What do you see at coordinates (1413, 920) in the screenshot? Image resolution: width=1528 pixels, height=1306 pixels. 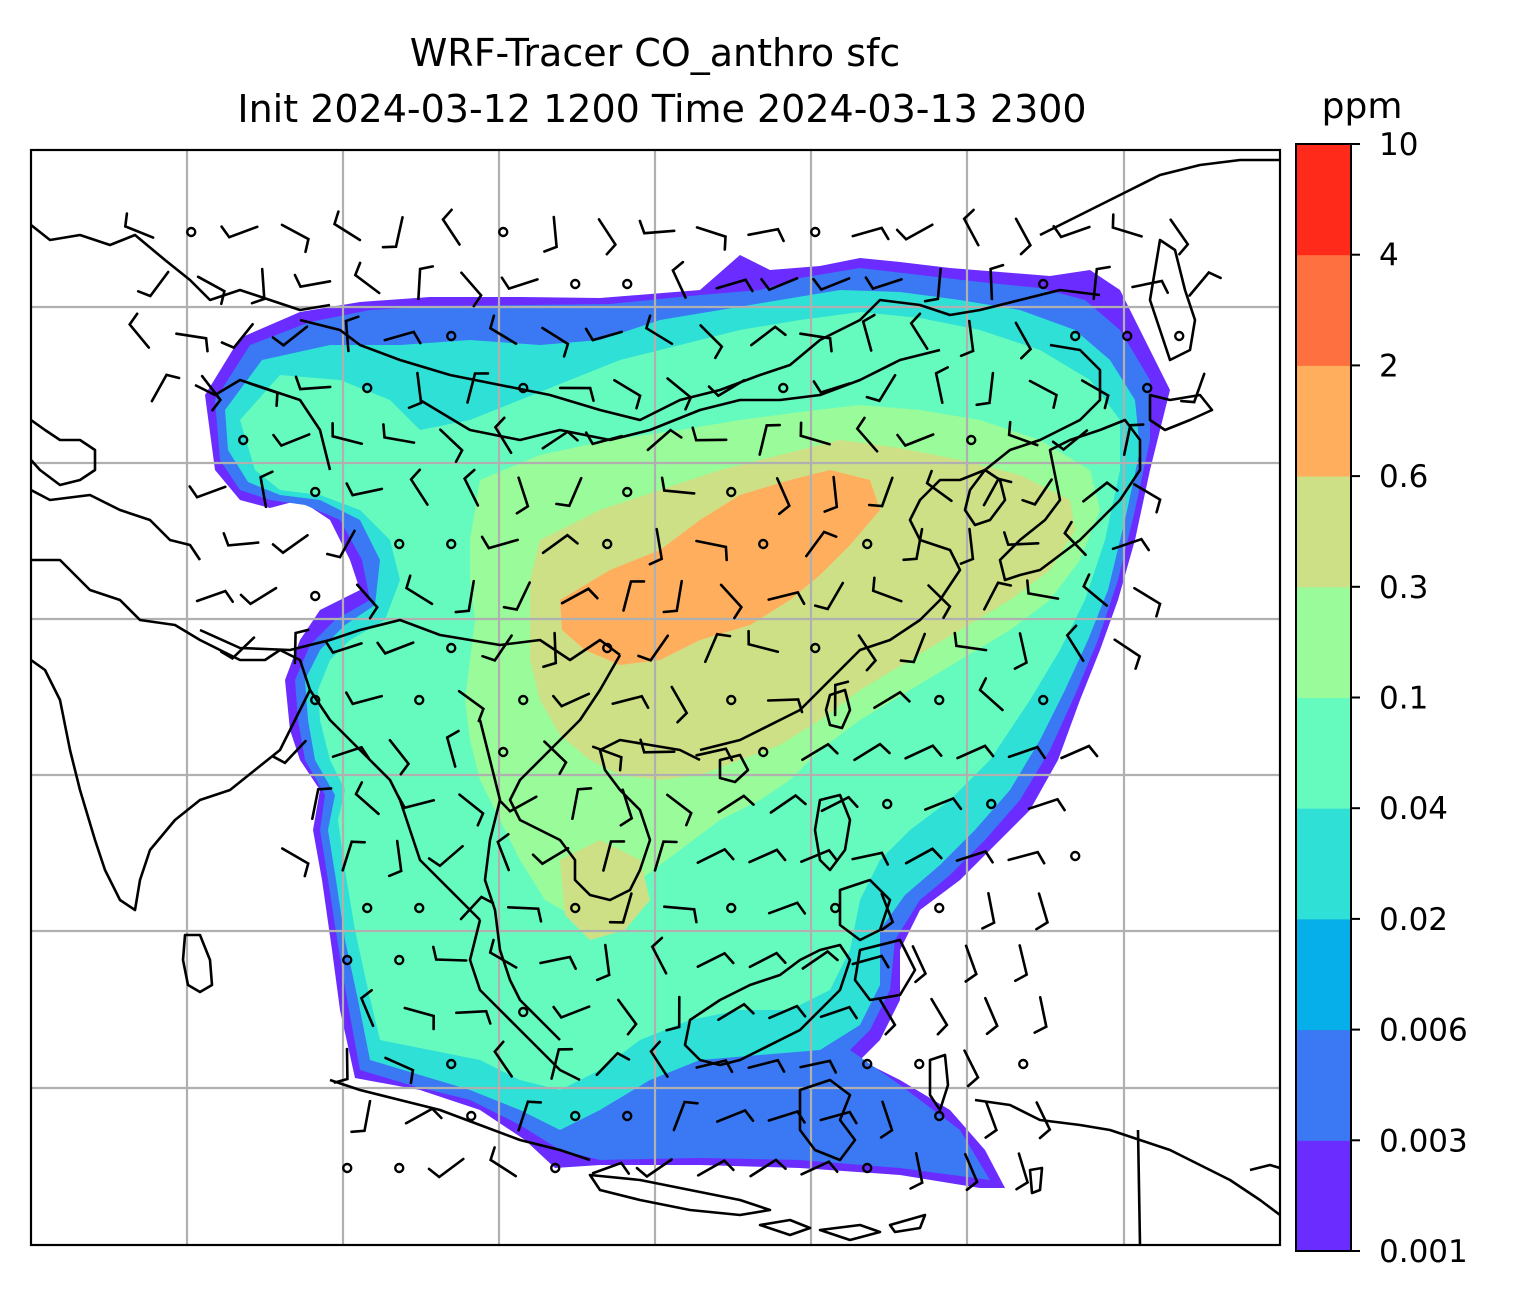 I see `colorbar-tick-label: 0.02` at bounding box center [1413, 920].